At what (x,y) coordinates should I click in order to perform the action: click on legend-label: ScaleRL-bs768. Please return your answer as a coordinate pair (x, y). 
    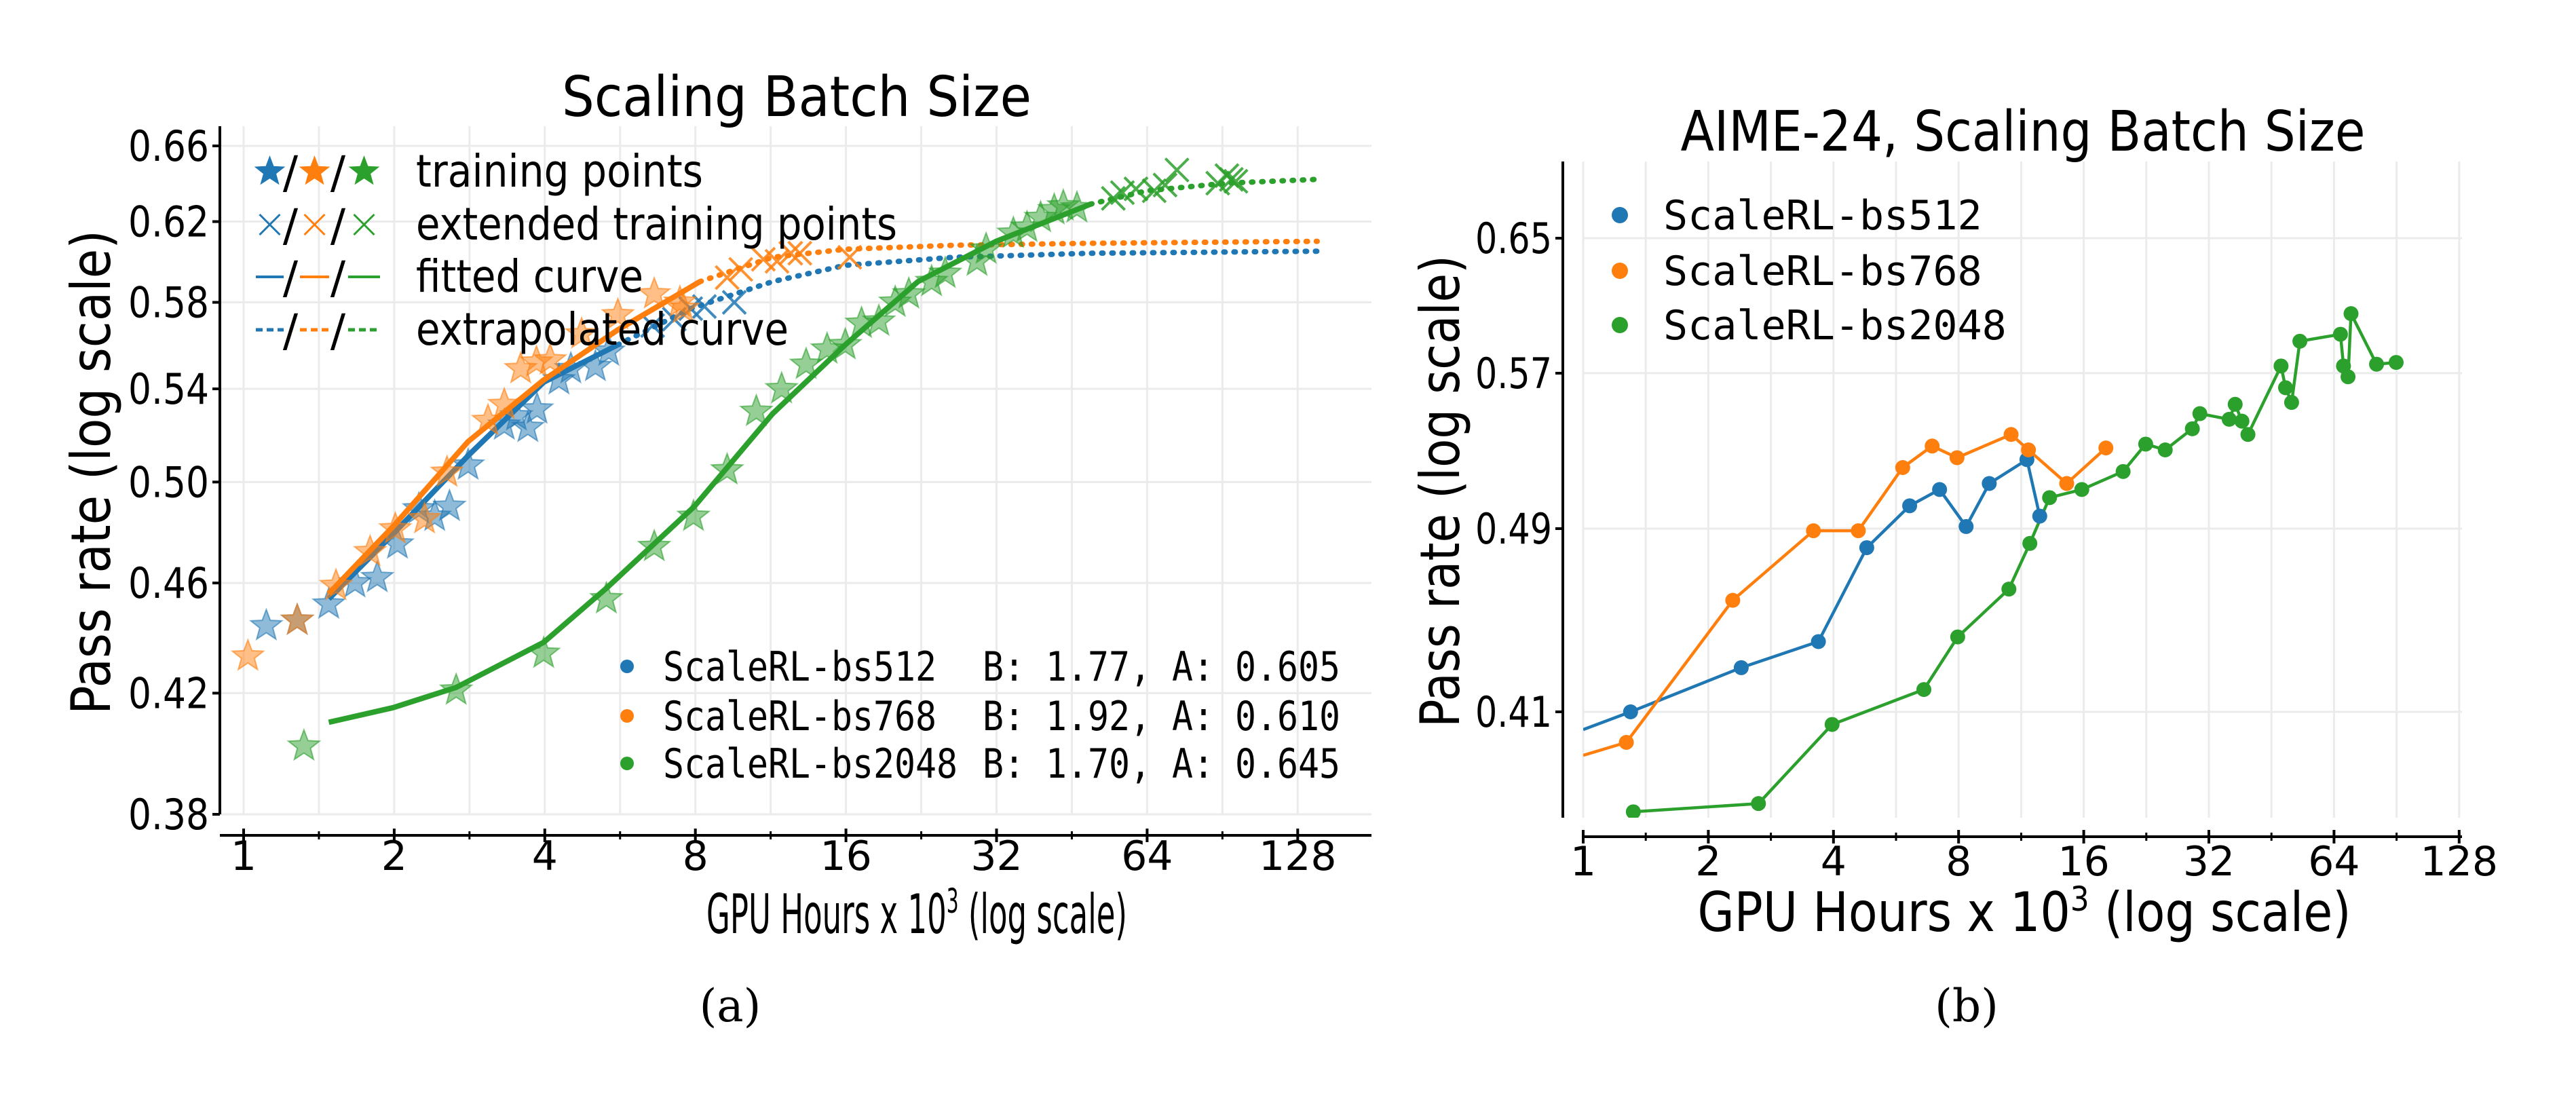
    Looking at the image, I should click on (1822, 271).